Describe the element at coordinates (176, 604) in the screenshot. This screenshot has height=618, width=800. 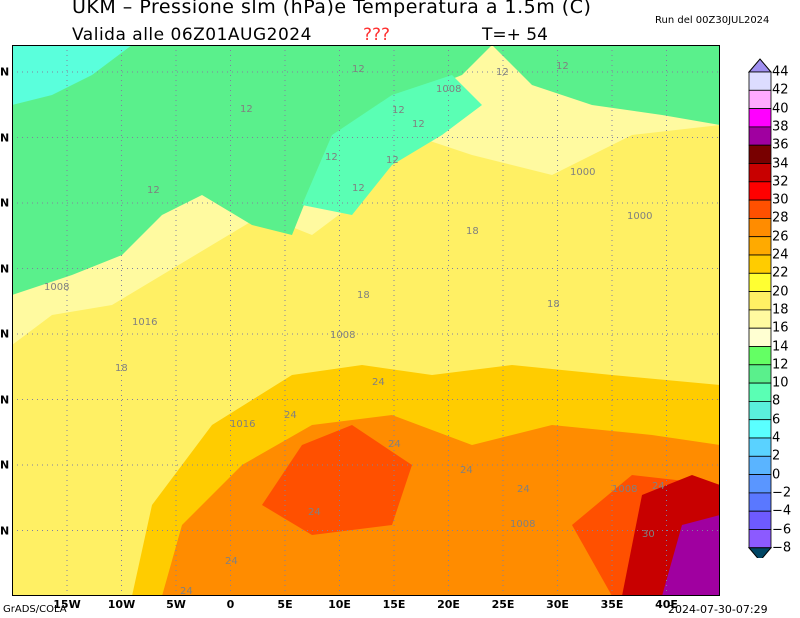
I see `lon-label: 5W` at that location.